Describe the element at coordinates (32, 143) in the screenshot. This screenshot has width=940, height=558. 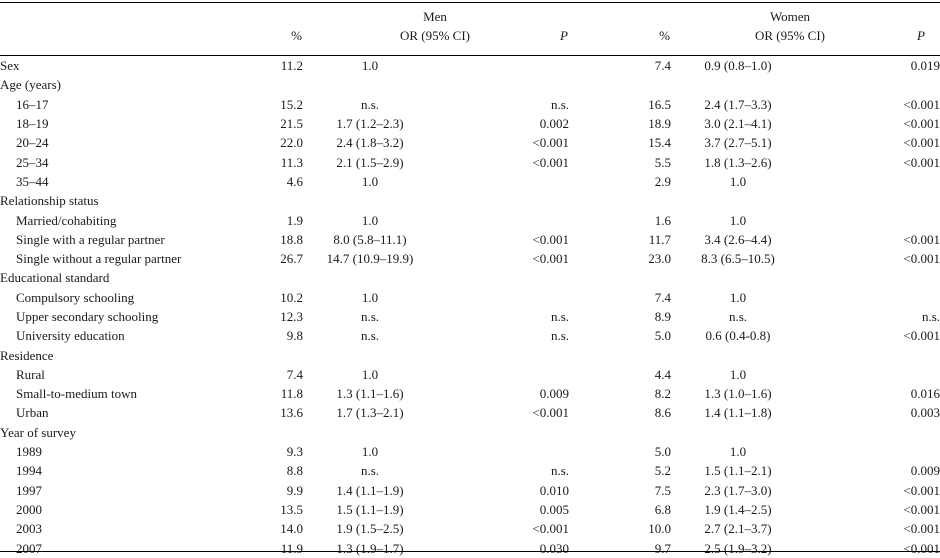
I see `row-label: 20–24` at that location.